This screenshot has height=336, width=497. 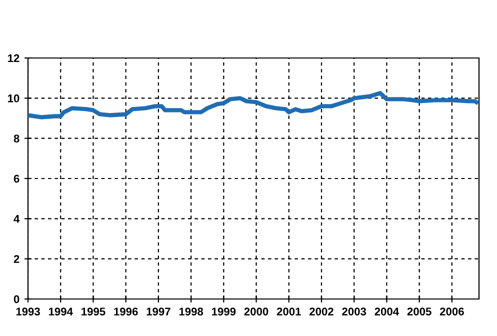 What do you see at coordinates (17, 219) in the screenshot?
I see `y-tick-label: 4` at bounding box center [17, 219].